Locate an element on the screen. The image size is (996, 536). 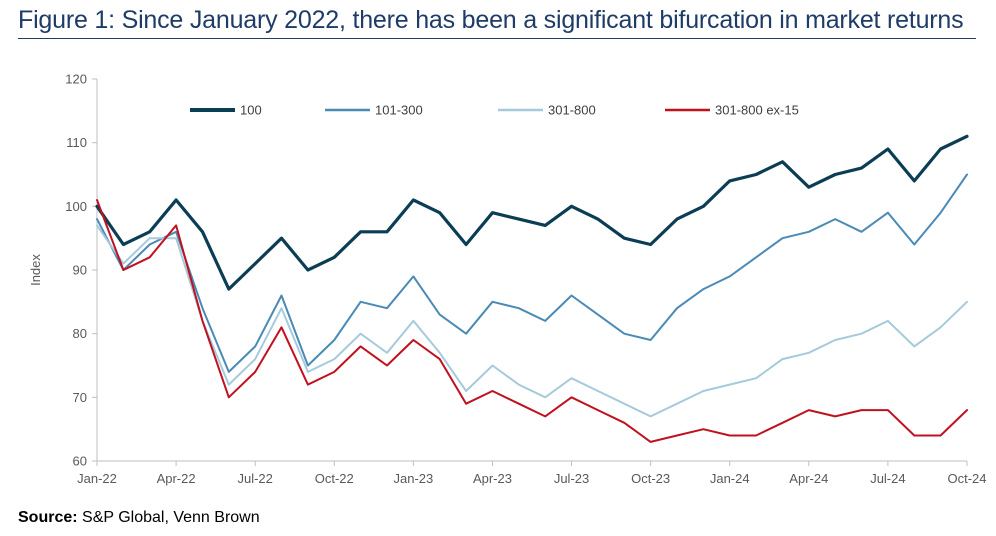
x-tick-label: Jul-23 is located at coordinates (571, 478).